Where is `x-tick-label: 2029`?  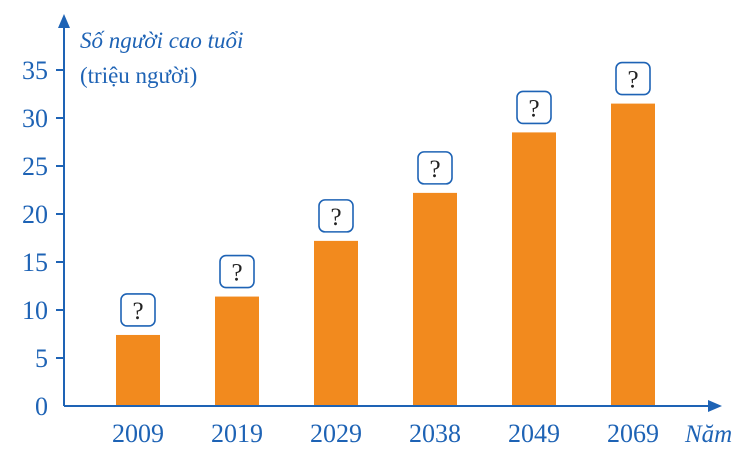
x-tick-label: 2029 is located at coordinates (336, 433).